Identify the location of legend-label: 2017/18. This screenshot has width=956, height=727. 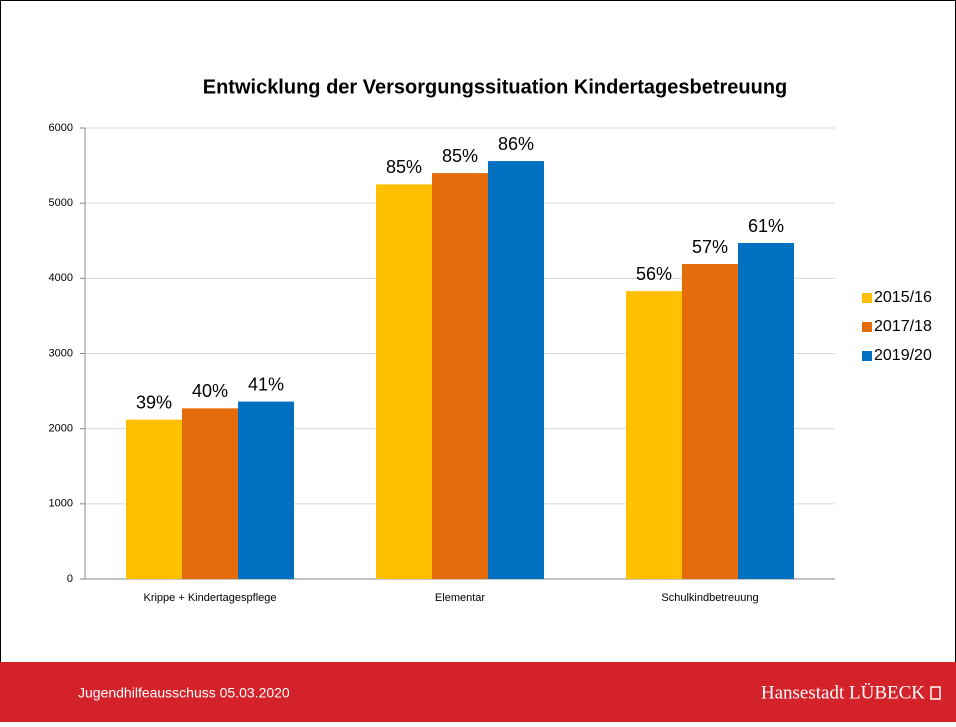
(903, 326).